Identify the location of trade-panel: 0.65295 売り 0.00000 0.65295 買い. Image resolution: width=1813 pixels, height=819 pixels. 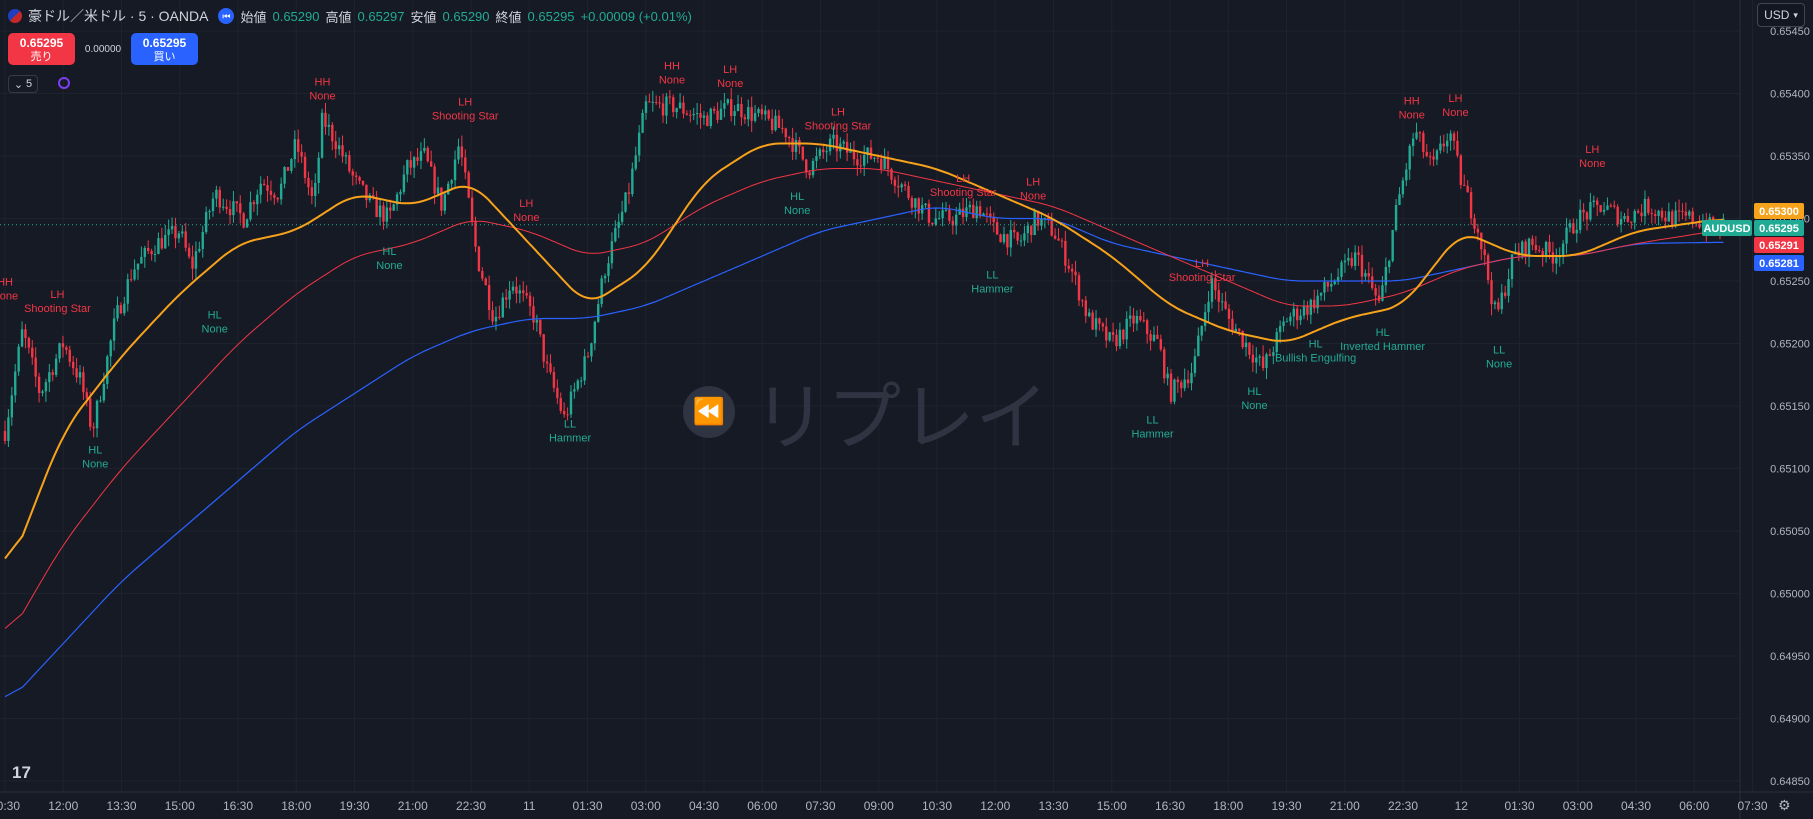
(103, 49).